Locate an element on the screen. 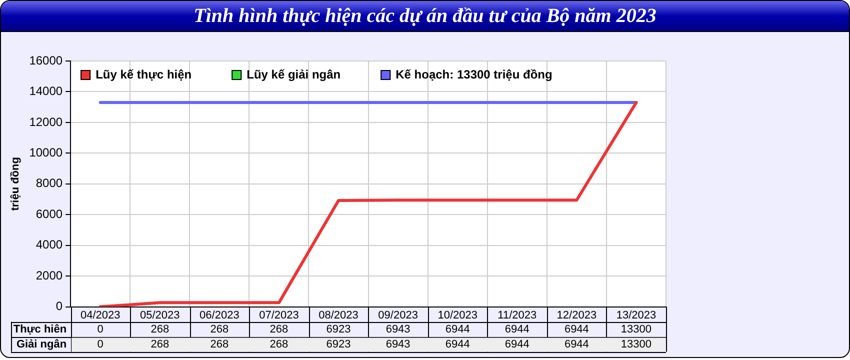 The width and height of the screenshot is (850, 360). y-tick-label: 10000 is located at coordinates (46, 152).